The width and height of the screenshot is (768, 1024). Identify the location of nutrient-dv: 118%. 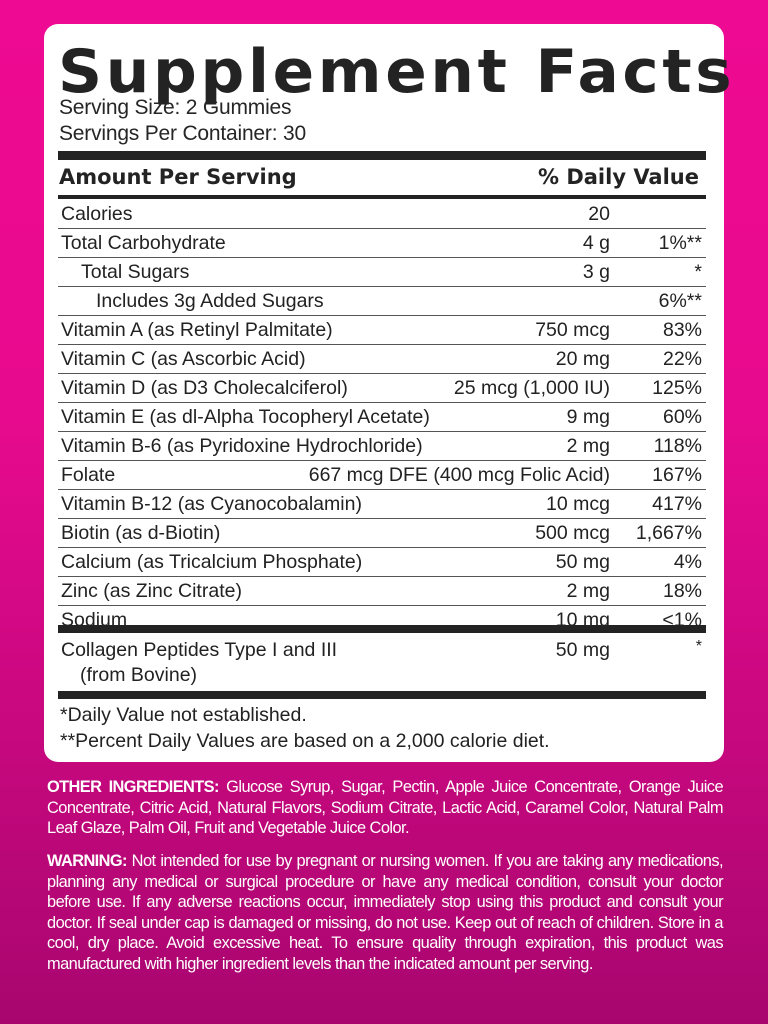
(677, 446).